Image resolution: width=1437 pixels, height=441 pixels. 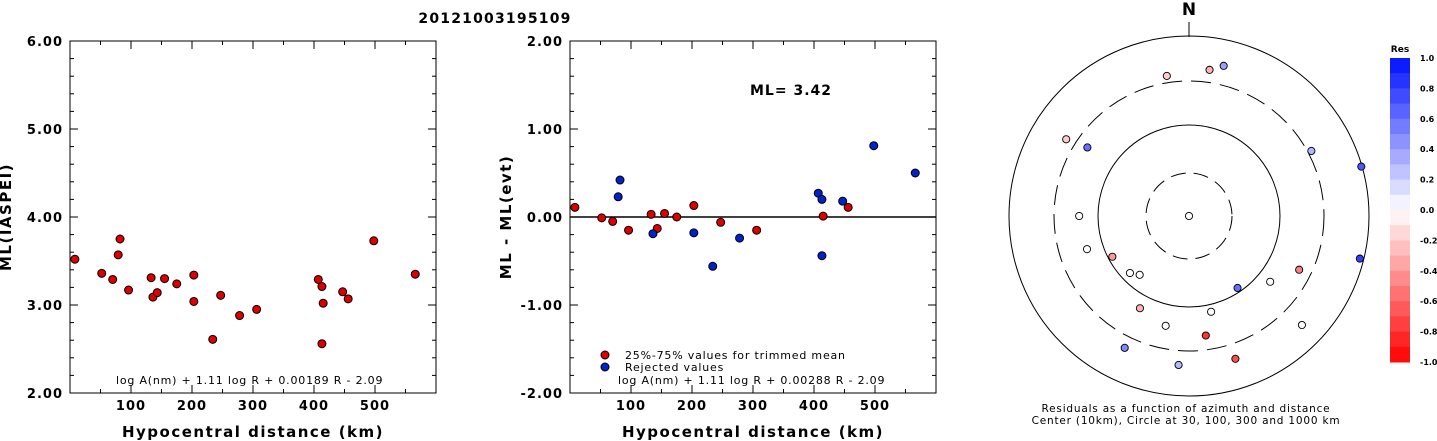 What do you see at coordinates (692, 406) in the screenshot?
I see `residual-x-tick-label: 200` at bounding box center [692, 406].